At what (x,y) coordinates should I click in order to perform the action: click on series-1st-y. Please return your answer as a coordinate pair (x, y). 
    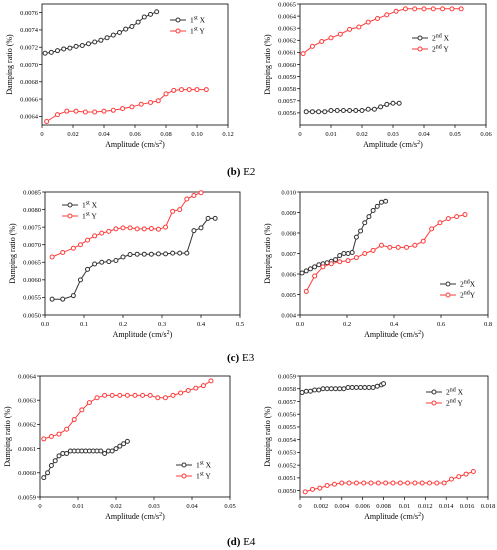
    Looking at the image, I should click on (126, 225).